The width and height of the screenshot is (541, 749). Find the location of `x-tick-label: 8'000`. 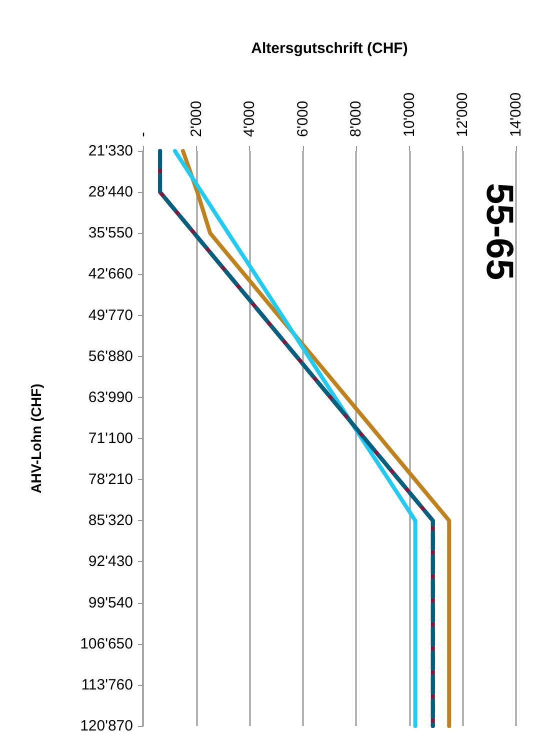

x-tick-label: 8'000 is located at coordinates (356, 118).